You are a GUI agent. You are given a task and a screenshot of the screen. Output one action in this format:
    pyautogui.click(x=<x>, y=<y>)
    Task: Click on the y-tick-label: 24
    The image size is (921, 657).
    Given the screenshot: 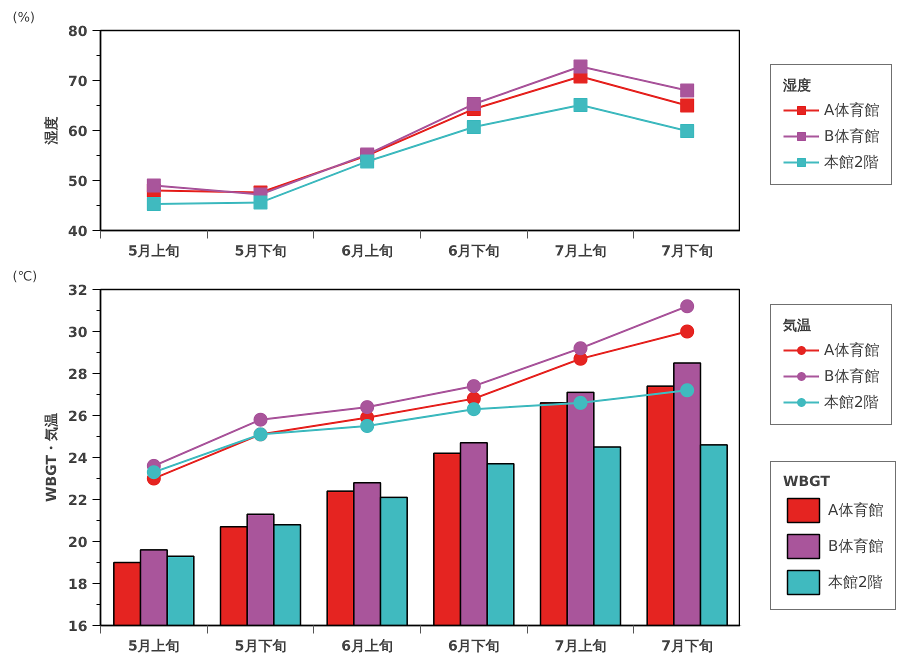 What is the action you would take?
    pyautogui.click(x=78, y=459)
    